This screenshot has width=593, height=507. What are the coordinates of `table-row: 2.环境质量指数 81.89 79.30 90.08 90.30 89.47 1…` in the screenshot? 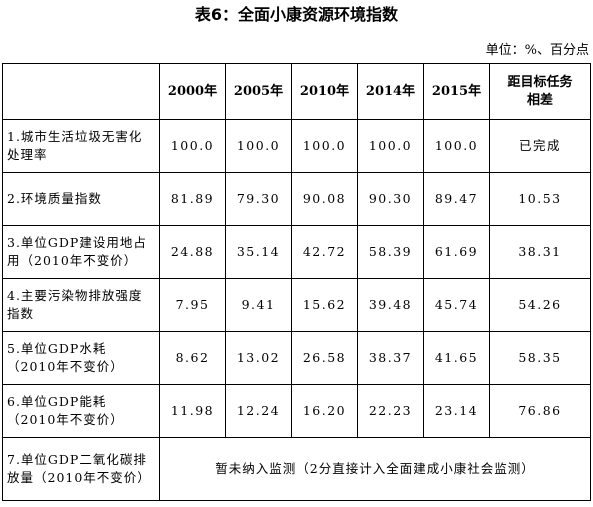 It's located at (296, 199).